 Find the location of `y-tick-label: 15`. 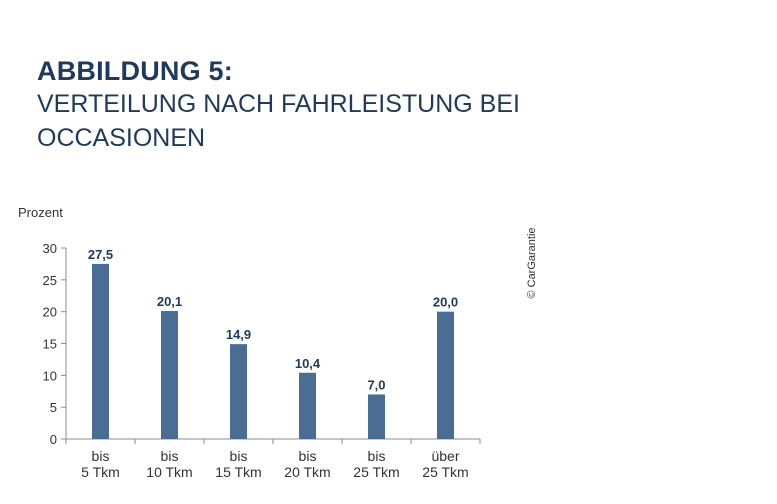

y-tick-label: 15 is located at coordinates (50, 344).